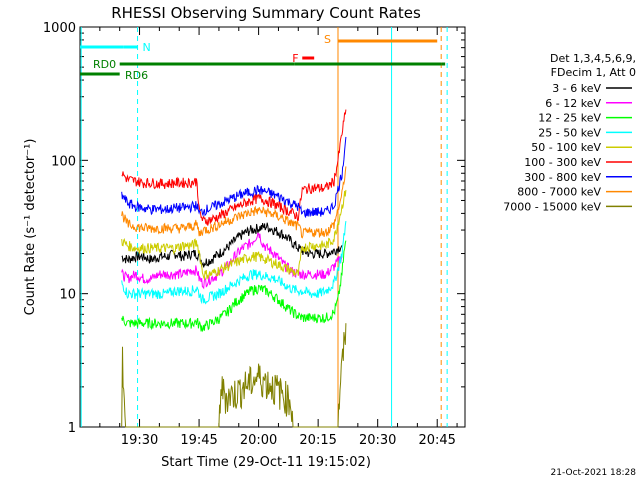  What do you see at coordinates (266, 462) in the screenshot?
I see `x-axis-label: Start Time (29-Oct-11 19:15:02)` at bounding box center [266, 462].